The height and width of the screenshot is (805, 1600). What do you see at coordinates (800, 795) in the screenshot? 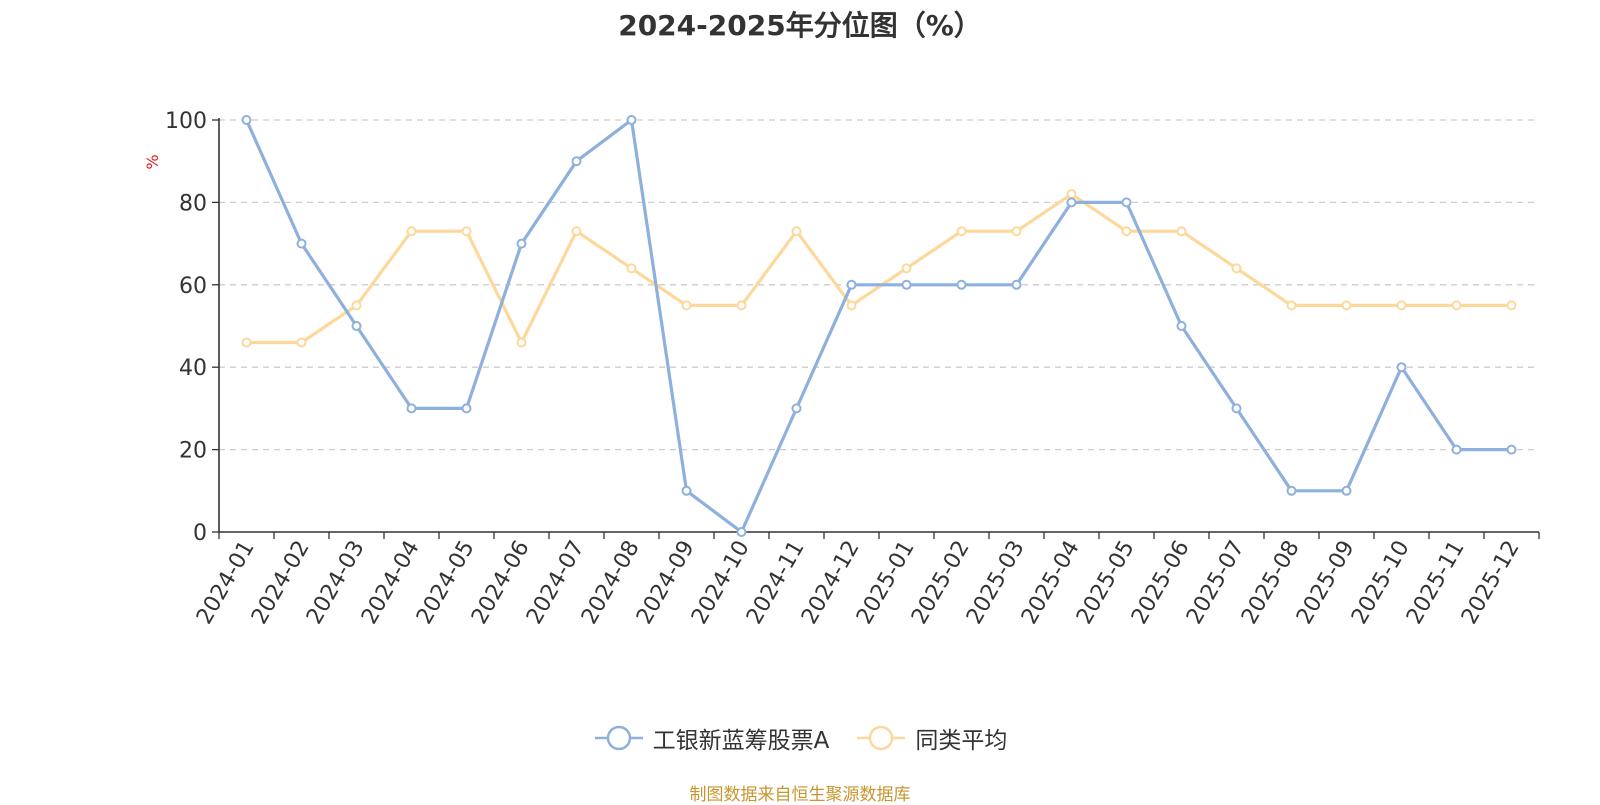
I see `source-note: 制图数据来自恒生聚源数据库` at bounding box center [800, 795].